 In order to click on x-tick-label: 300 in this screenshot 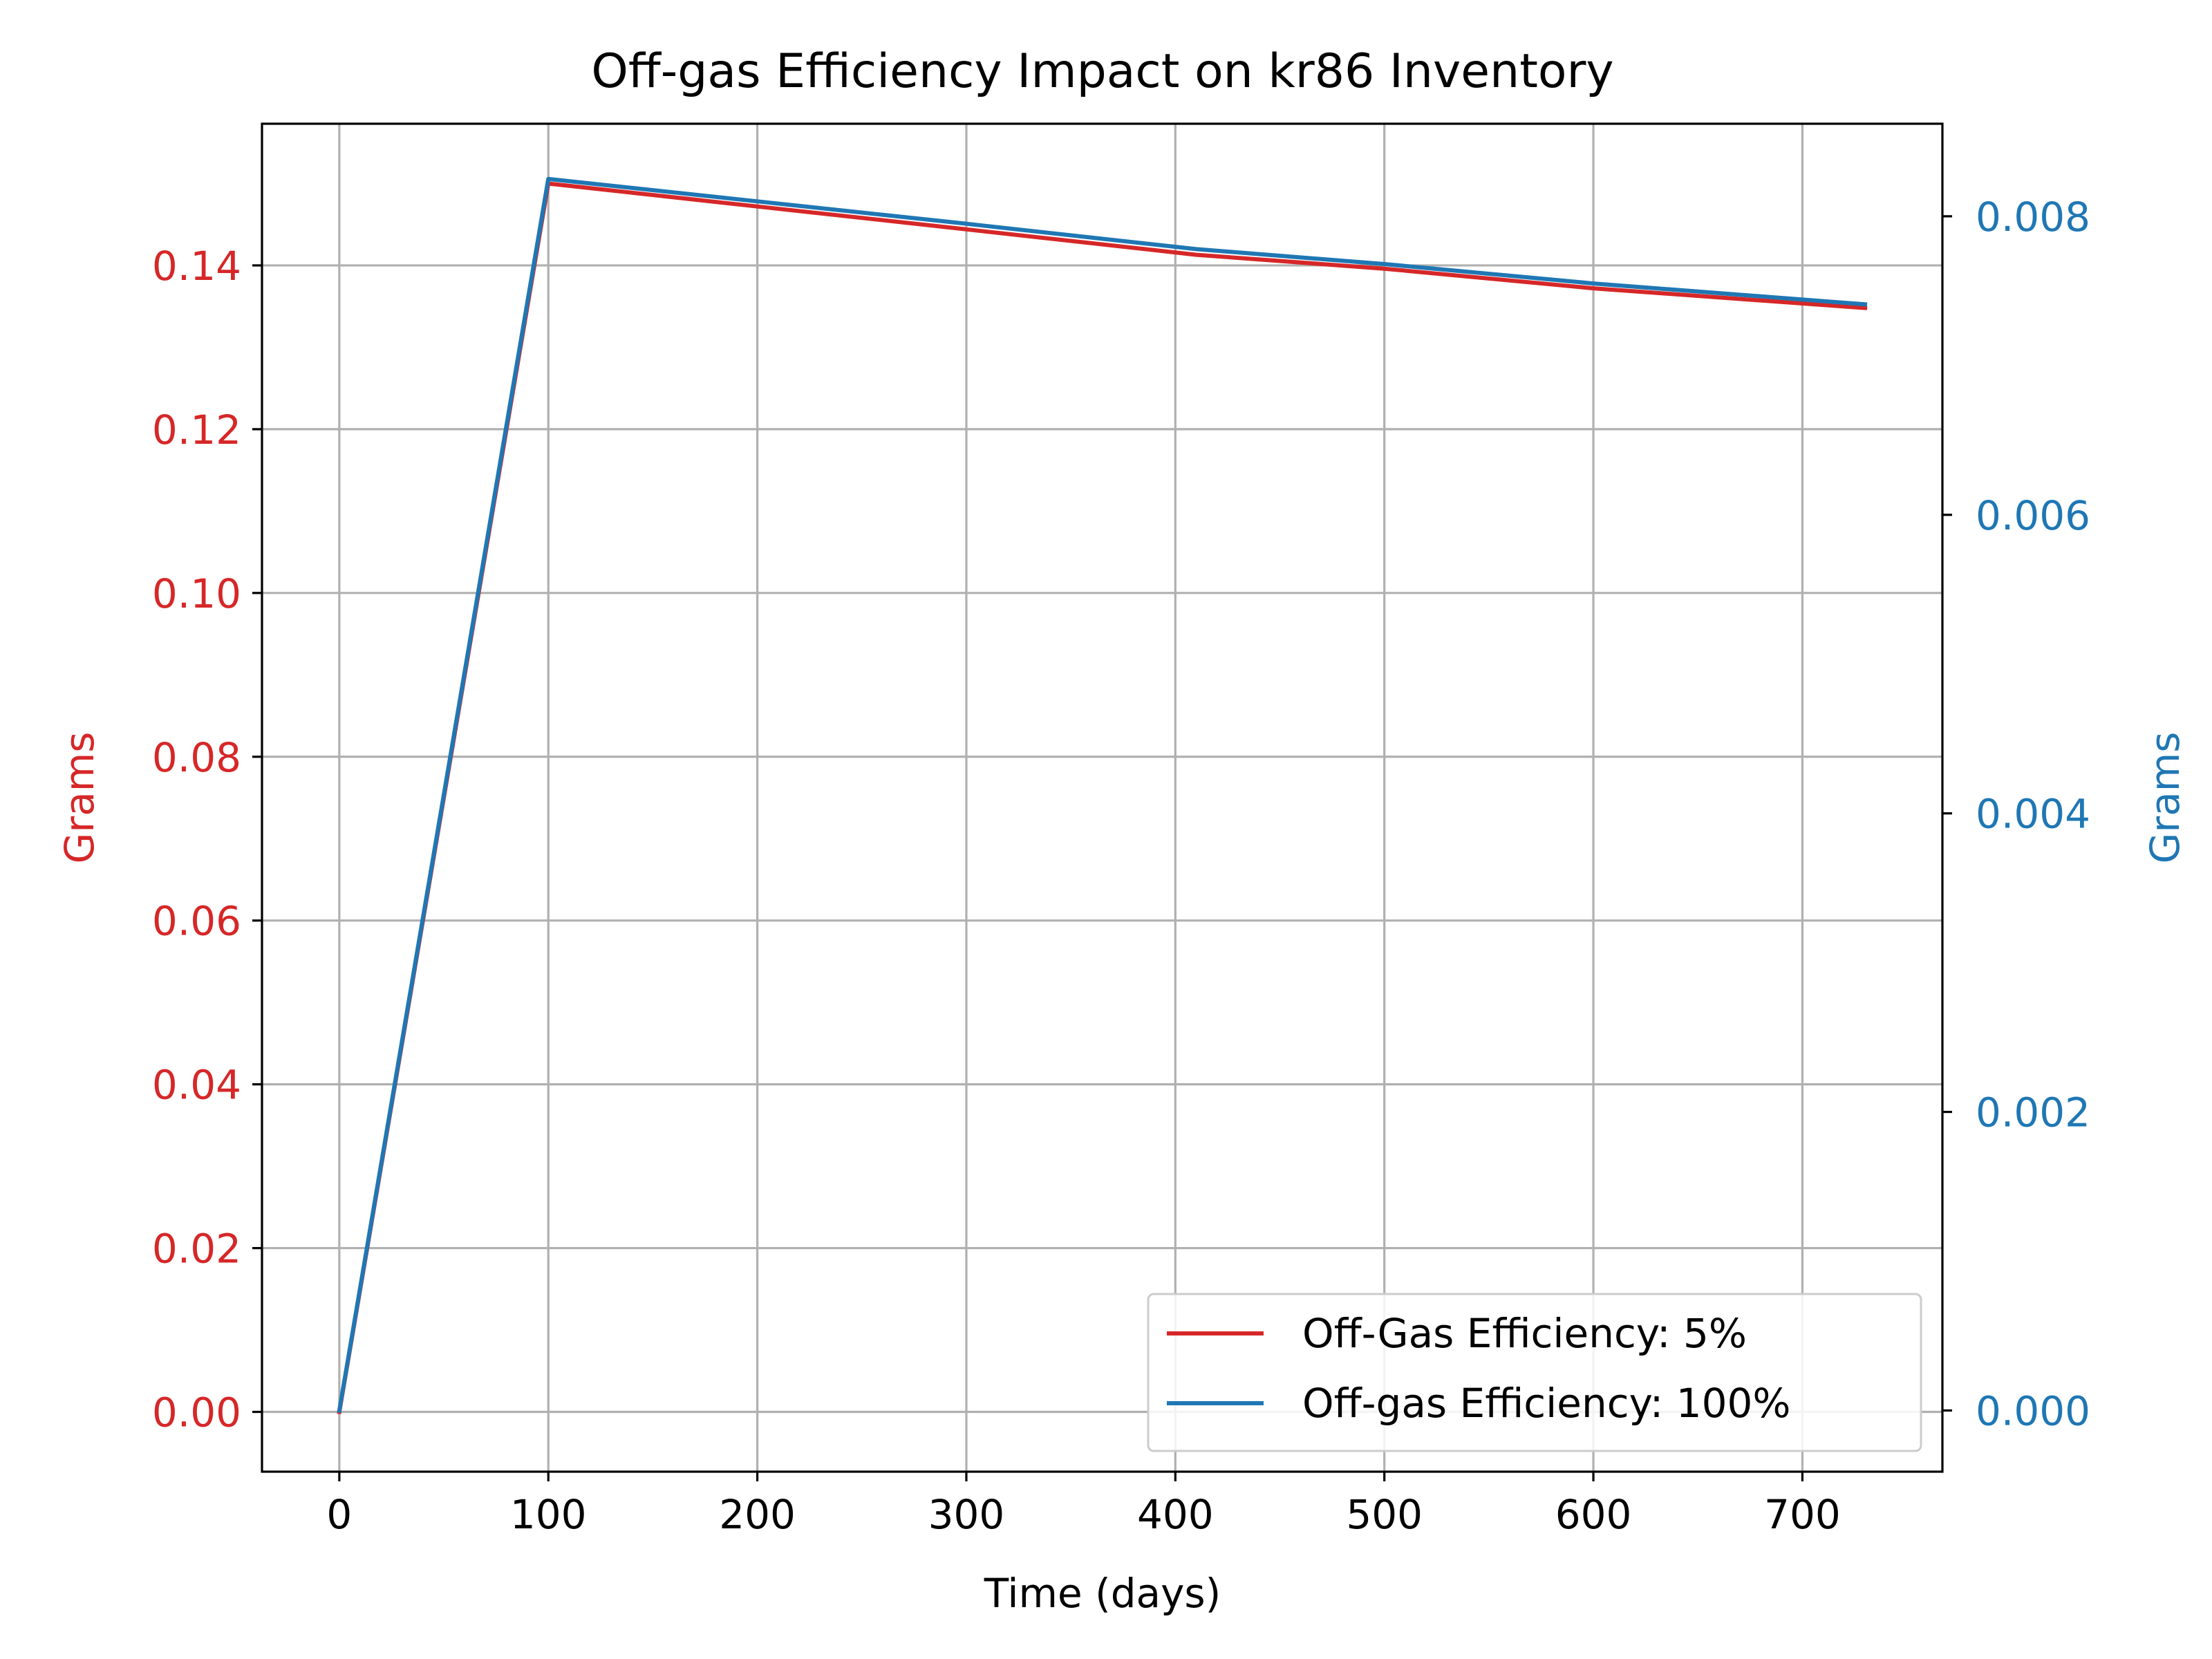, I will do `click(967, 1515)`.